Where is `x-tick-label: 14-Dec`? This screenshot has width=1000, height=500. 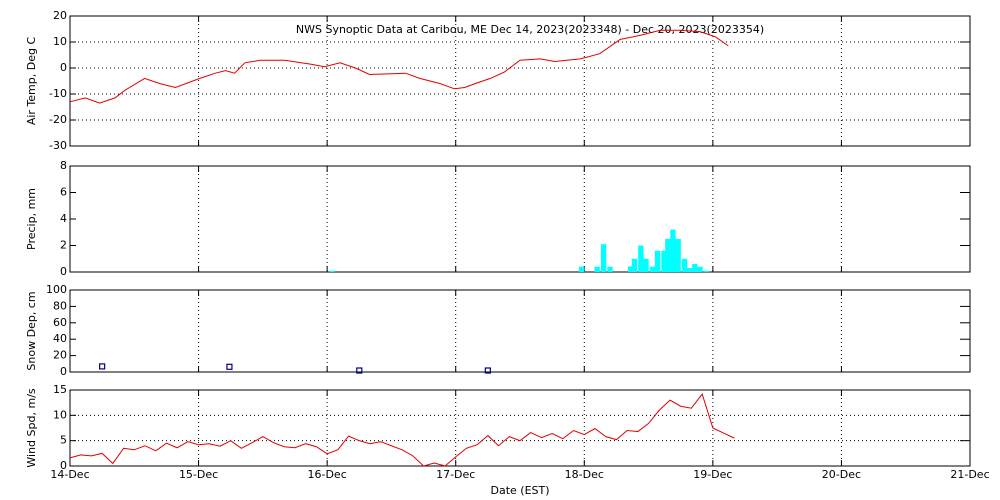
x-tick-label: 14-Dec is located at coordinates (69, 474).